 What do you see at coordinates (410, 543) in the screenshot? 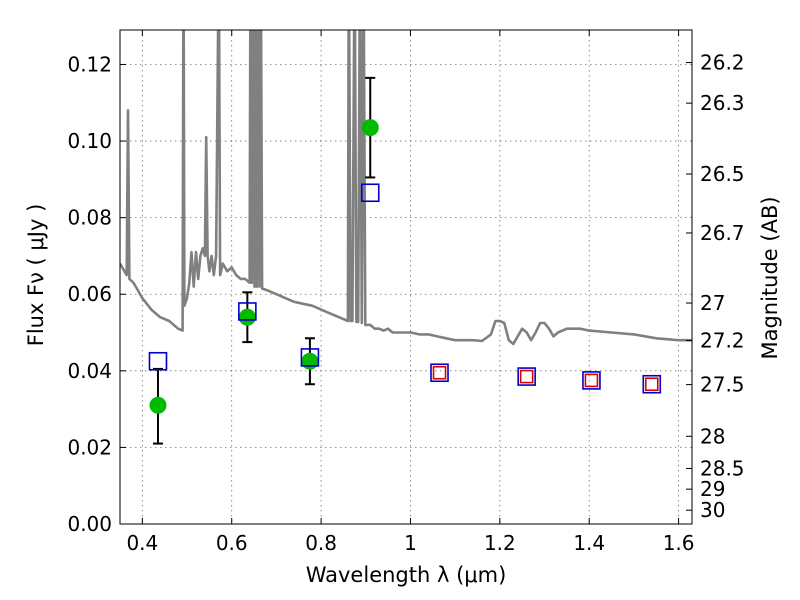
I see `x-tick-label: 1` at bounding box center [410, 543].